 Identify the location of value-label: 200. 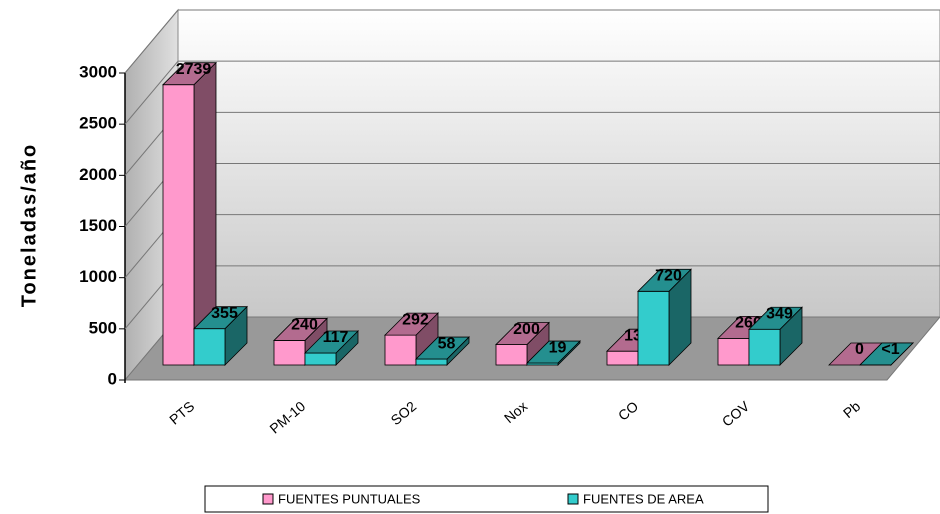
(526, 329).